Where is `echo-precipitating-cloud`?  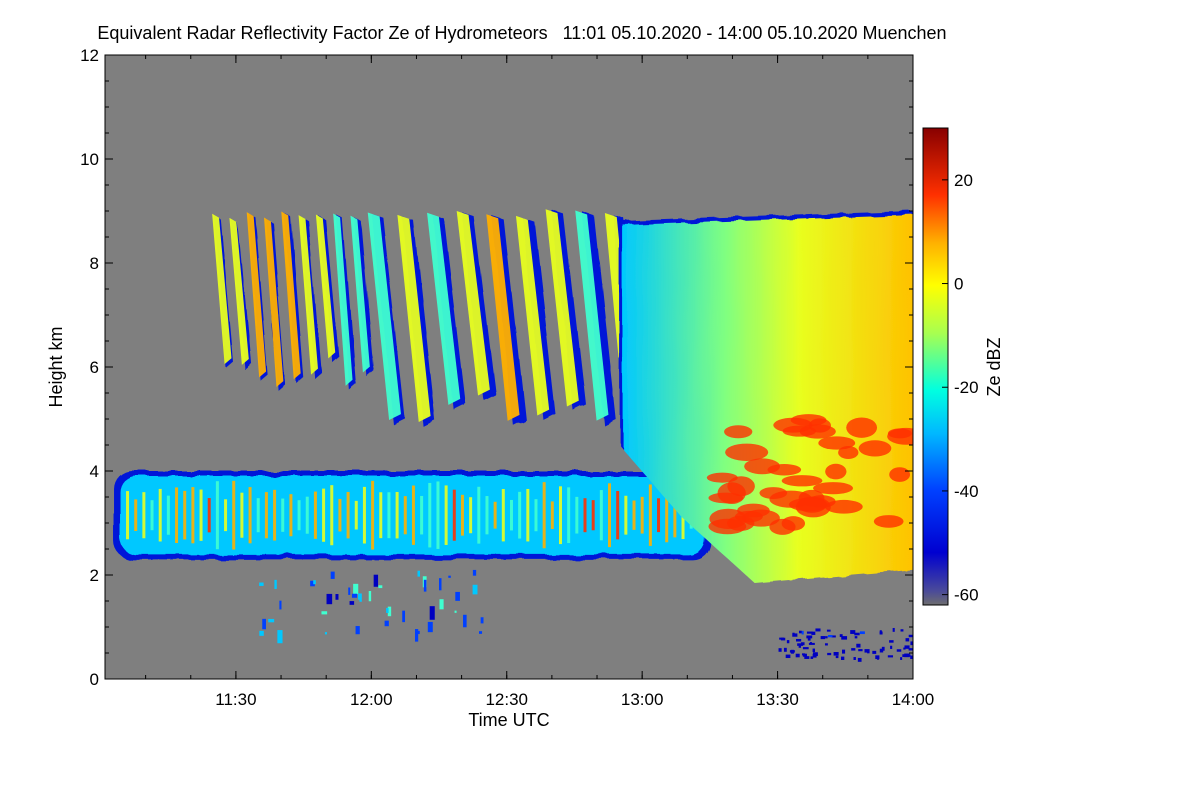
echo-precipitating-cloud is located at coordinates (766, 397).